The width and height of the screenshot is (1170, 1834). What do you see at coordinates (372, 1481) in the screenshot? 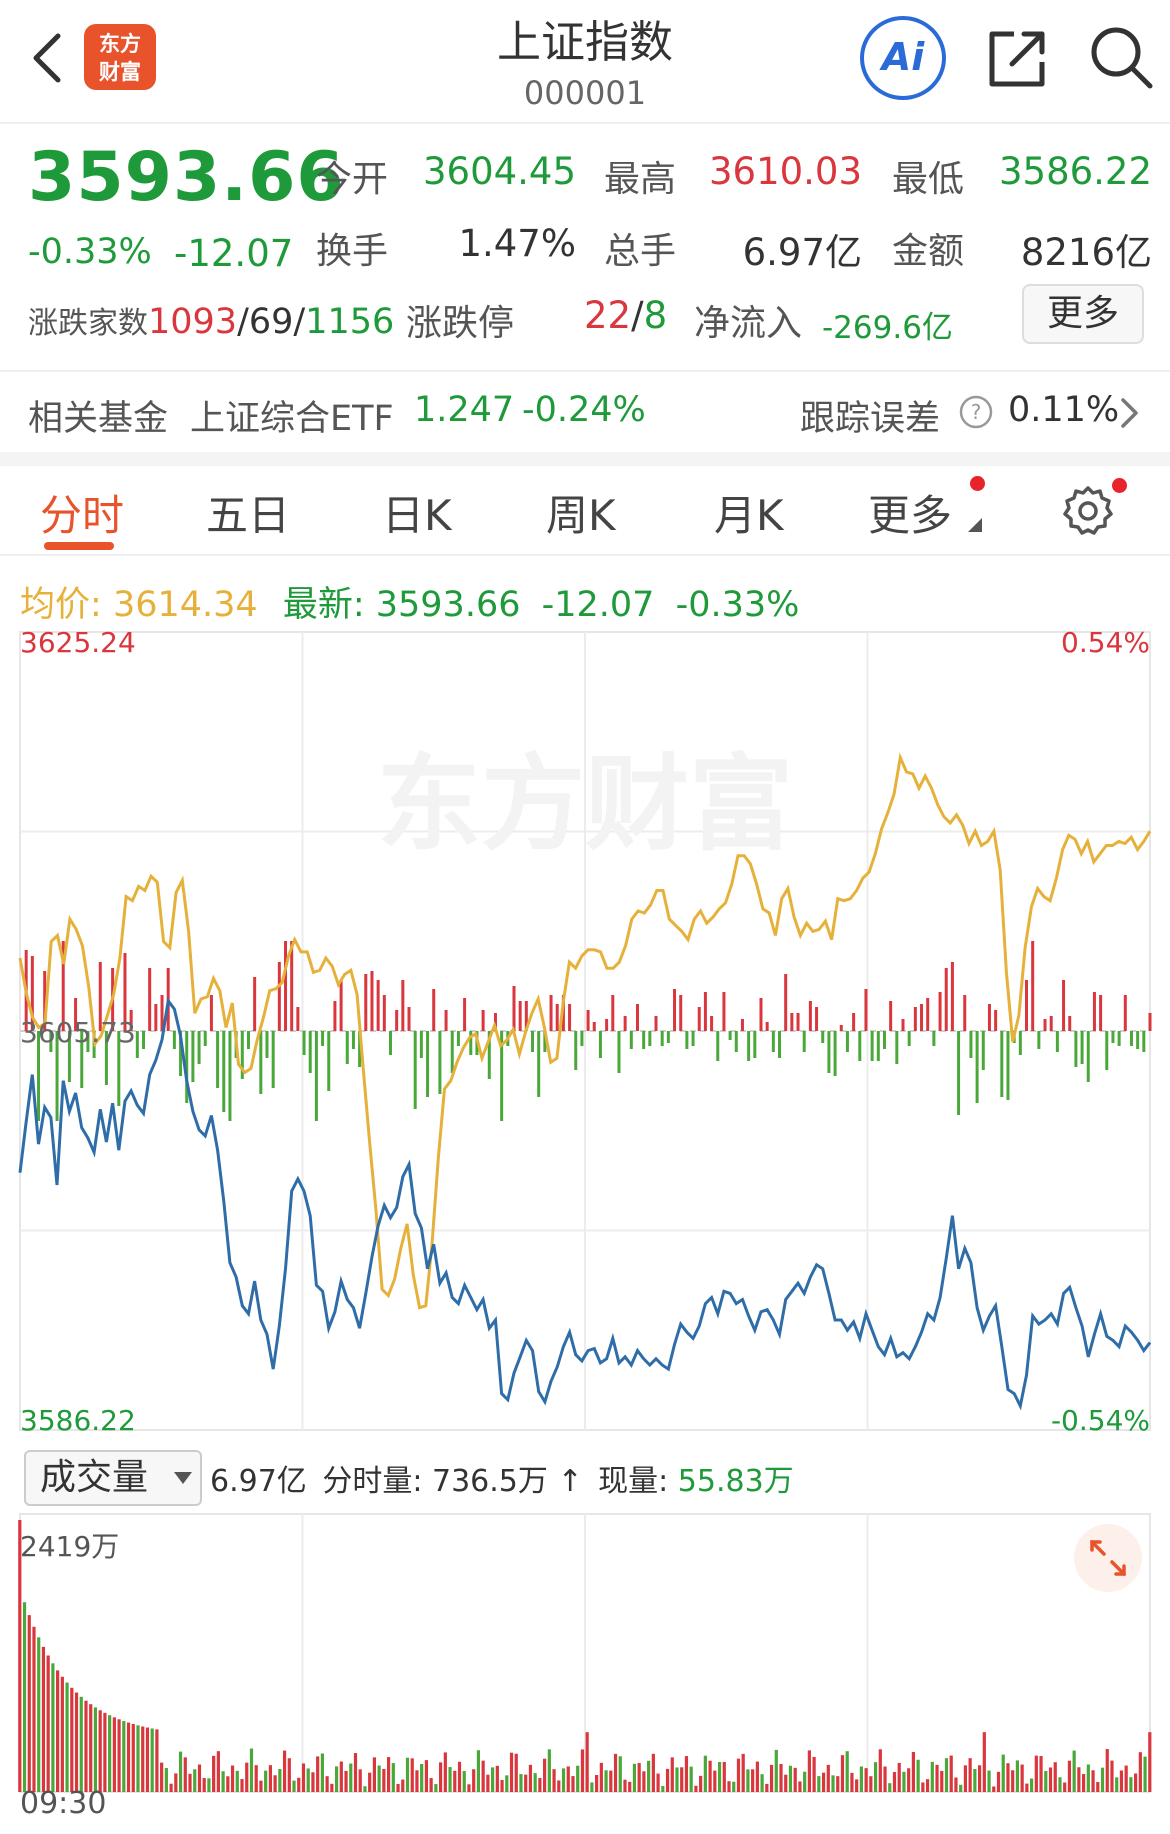
I see `minute-volume-label: 分时量:` at bounding box center [372, 1481].